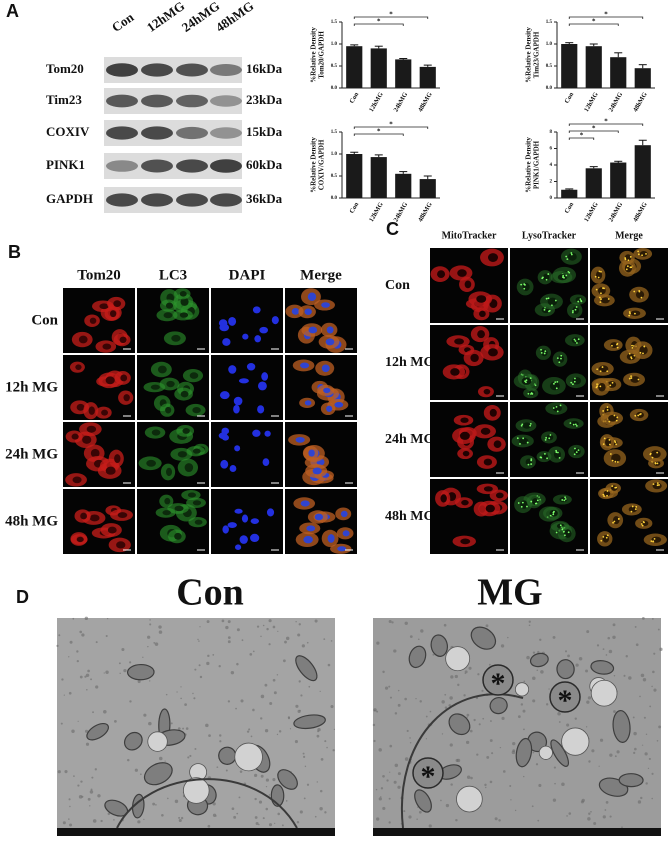  What do you see at coordinates (616, 102) in the screenshot?
I see `x-tick-label: 24hMG` at bounding box center [616, 102].